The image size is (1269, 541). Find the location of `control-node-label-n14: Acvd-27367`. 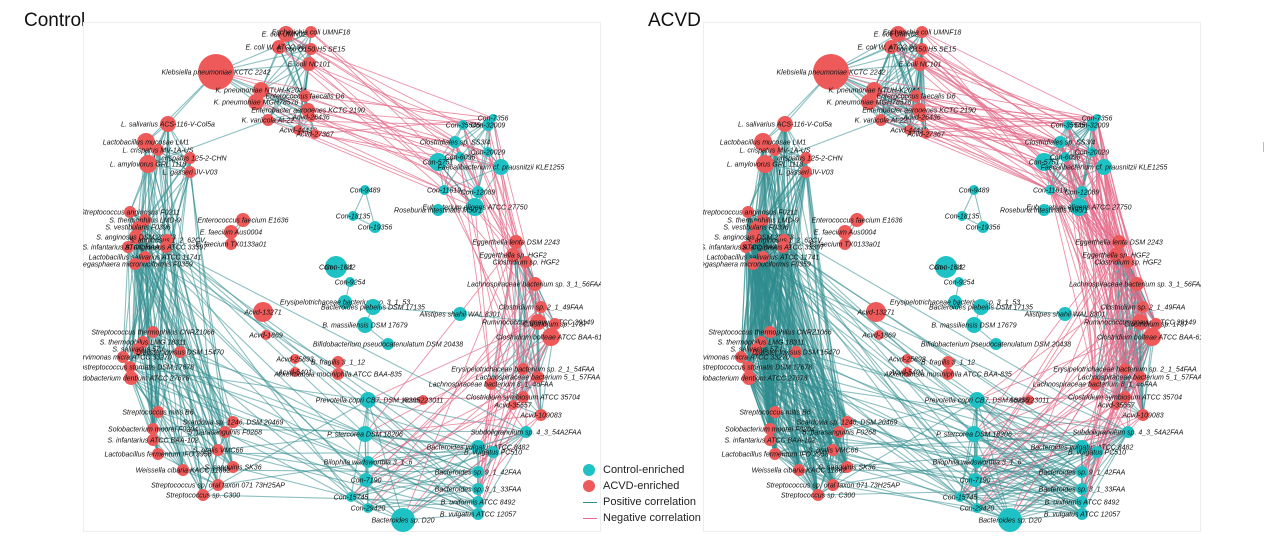

control-node-label-n14: Acvd-27367 is located at coordinates (314, 135).